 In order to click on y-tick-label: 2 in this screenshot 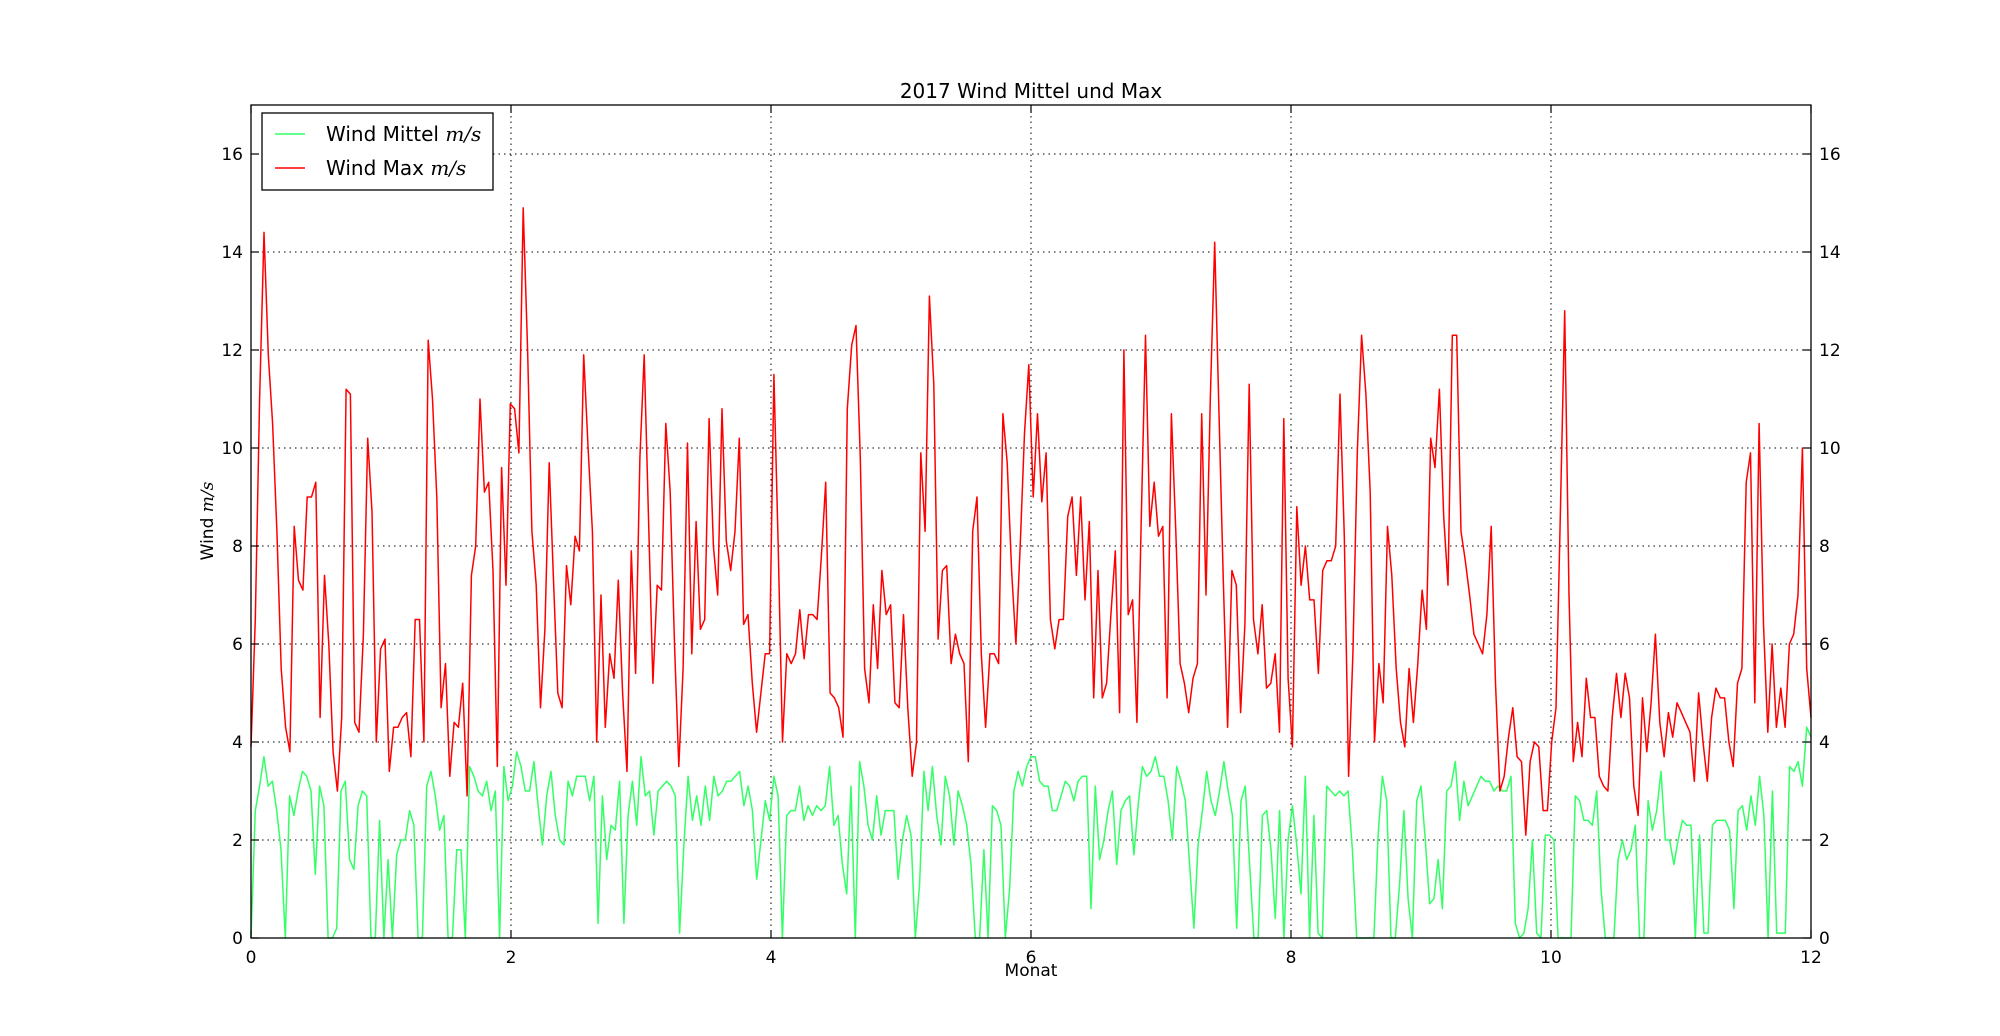, I will do `click(237, 841)`.